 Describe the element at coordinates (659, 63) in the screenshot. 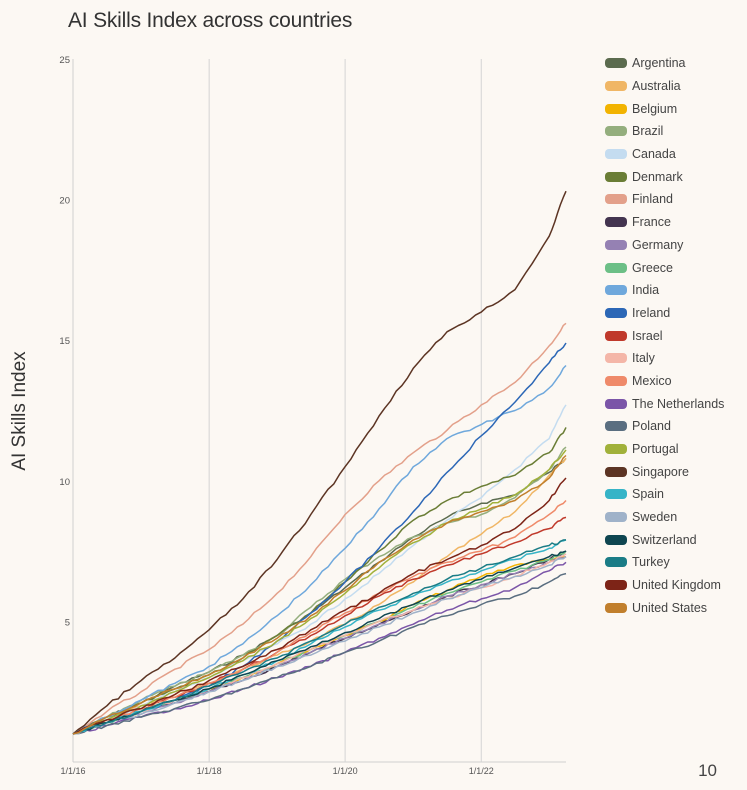

I see `legend-label: Argentina` at that location.